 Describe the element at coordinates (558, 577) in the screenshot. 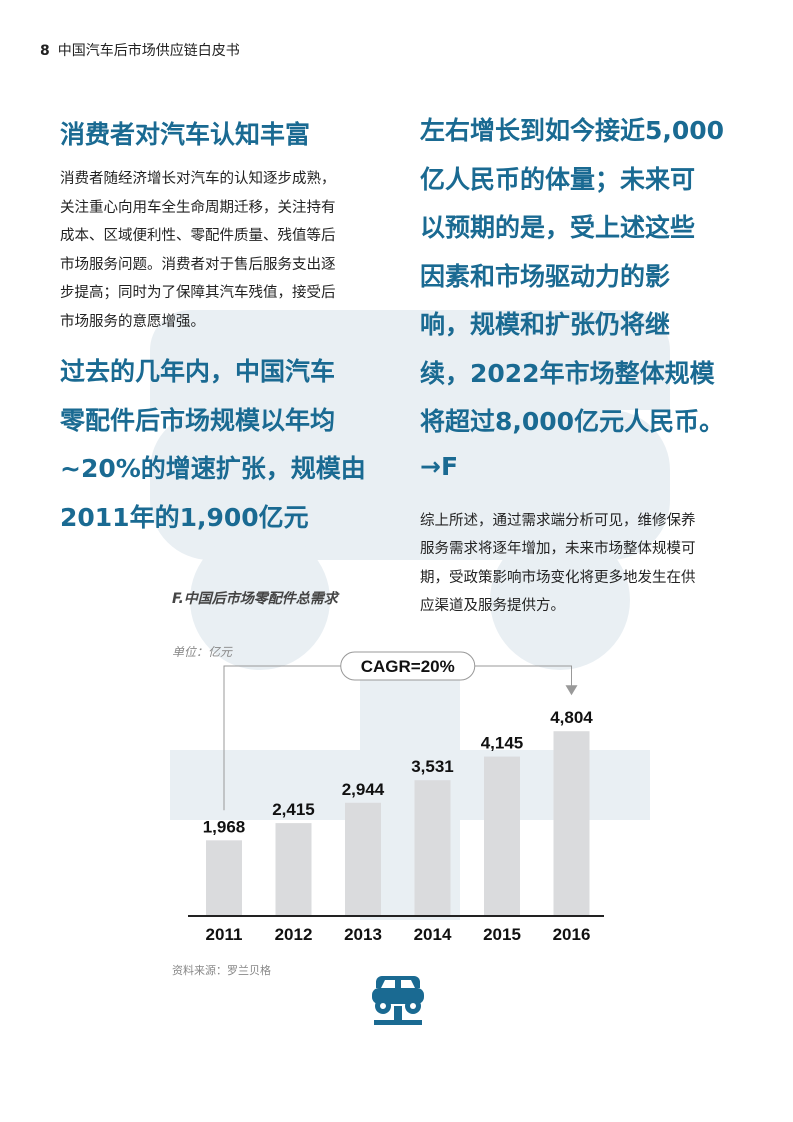

I see `paragraph-line: 期，受政策影响市场变化将更多地发生在供` at that location.